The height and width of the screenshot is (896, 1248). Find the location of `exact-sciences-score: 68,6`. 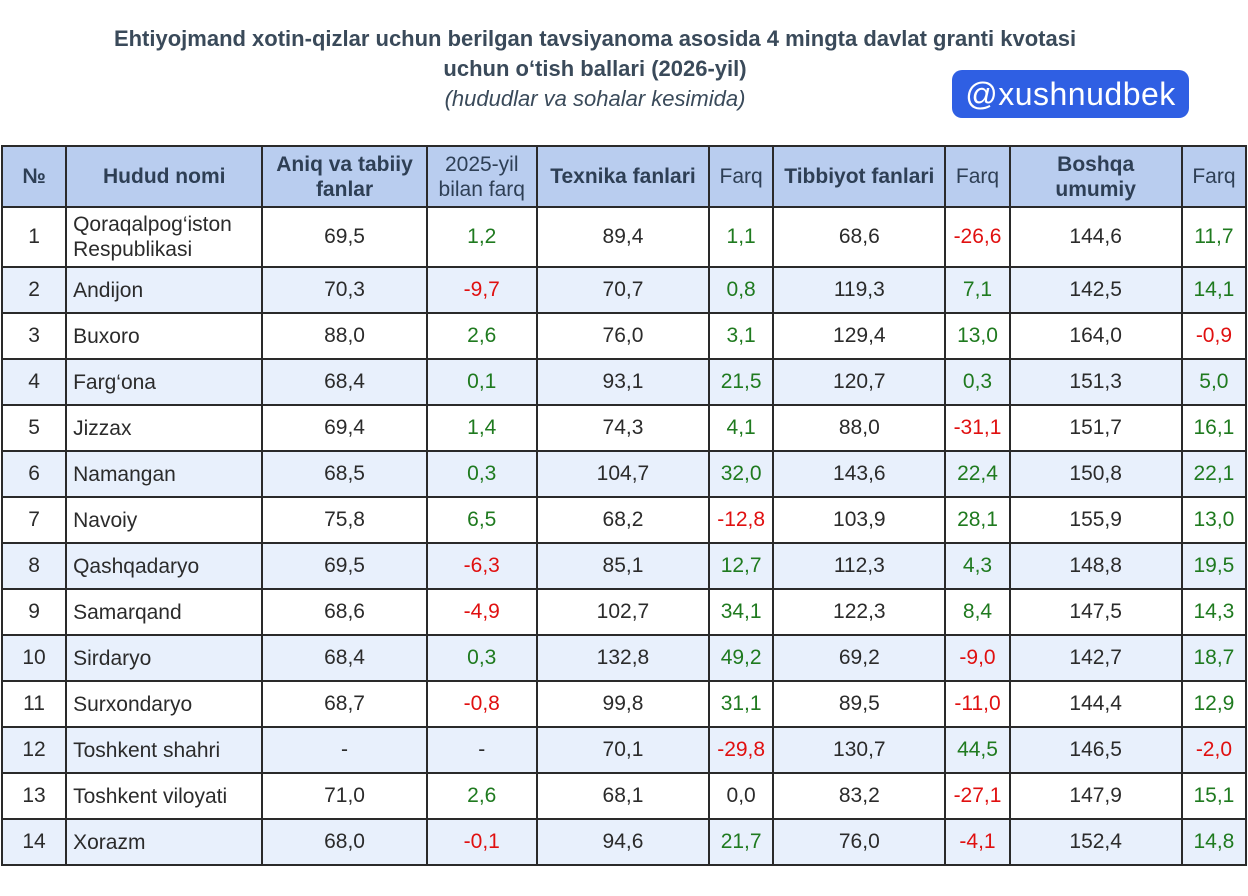

exact-sciences-score: 68,6 is located at coordinates (344, 612).